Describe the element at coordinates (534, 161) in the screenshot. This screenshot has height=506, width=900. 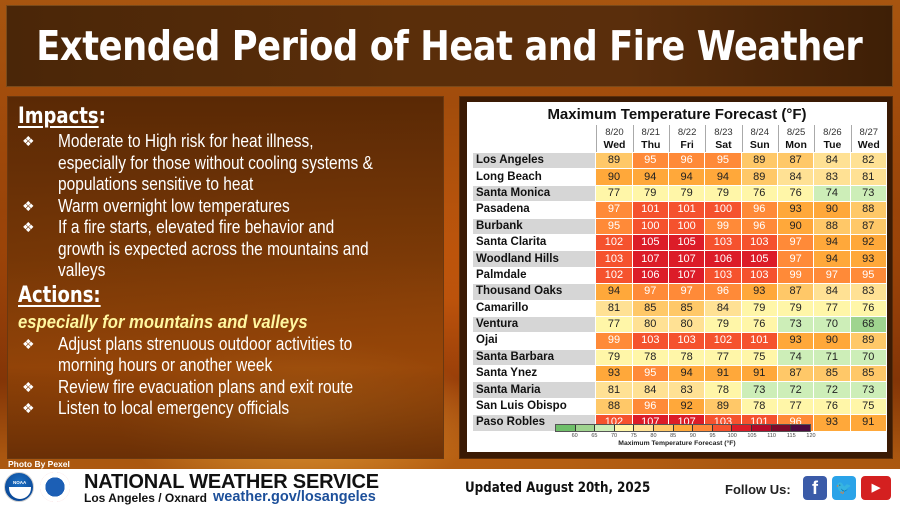
I see `city-name: Los Angeles` at that location.